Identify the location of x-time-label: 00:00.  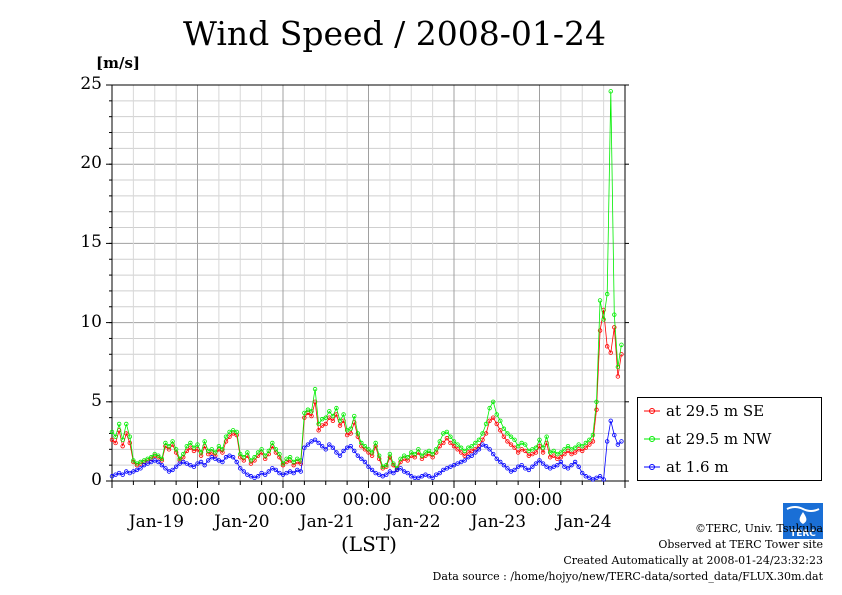
(538, 500).